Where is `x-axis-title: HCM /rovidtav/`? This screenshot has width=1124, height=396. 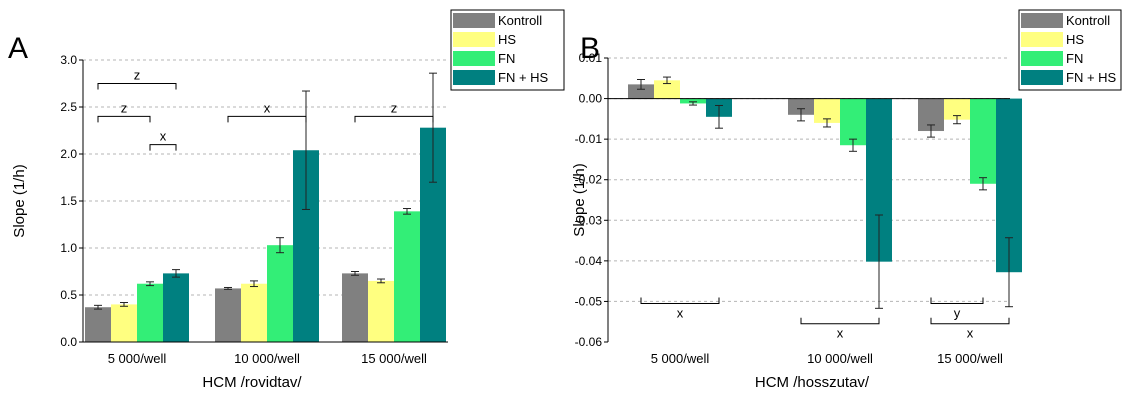
x-axis-title: HCM /rovidtav/ is located at coordinates (252, 382).